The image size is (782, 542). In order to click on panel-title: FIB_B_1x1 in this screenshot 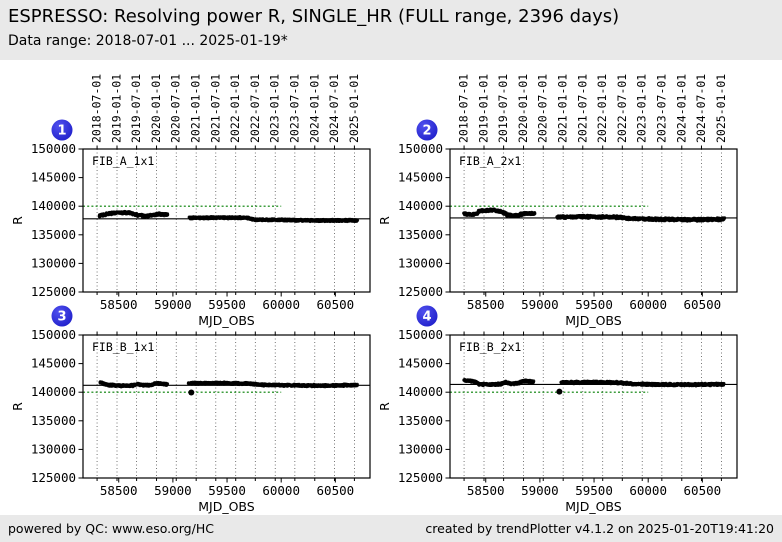, I will do `click(123, 347)`.